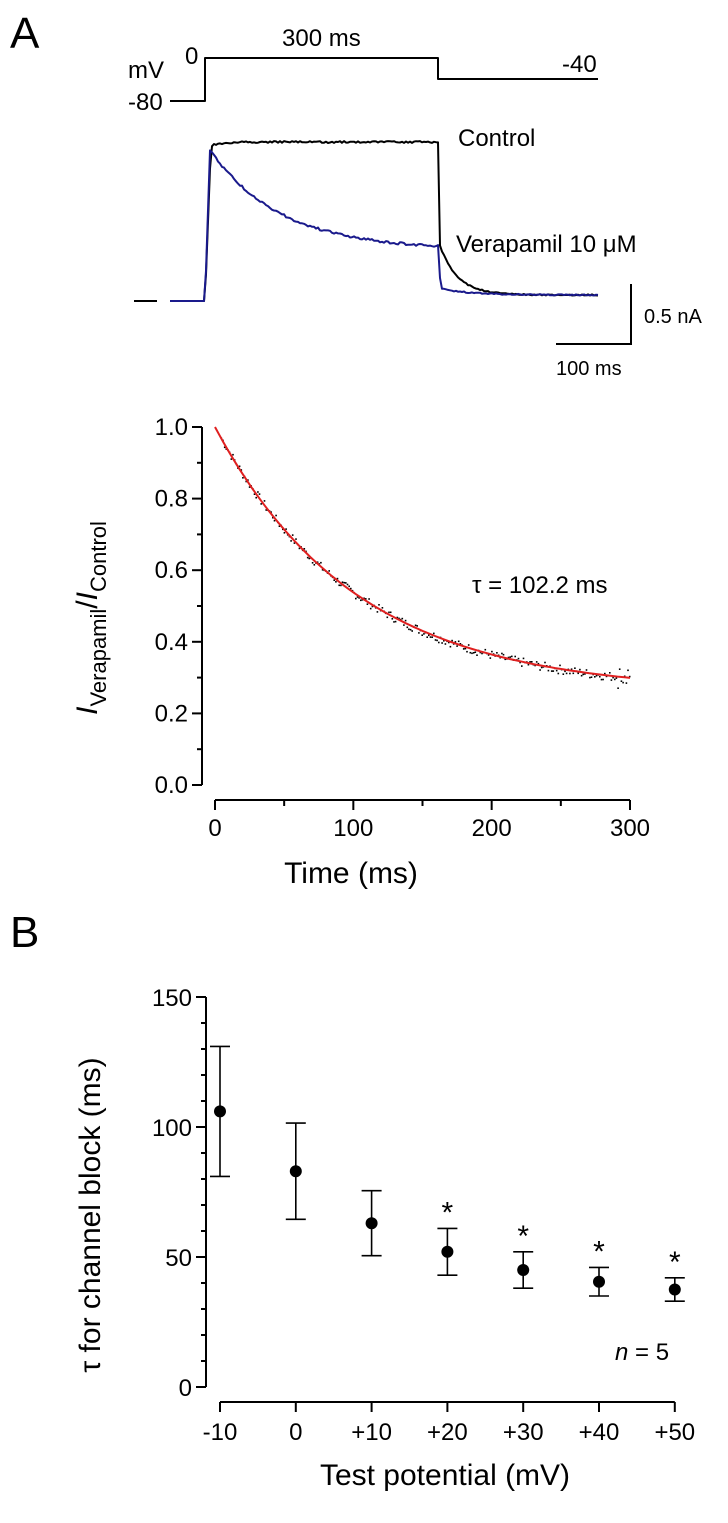  What do you see at coordinates (172, 1128) in the screenshot?
I see `tau-y-tick-label: 100` at bounding box center [172, 1128].